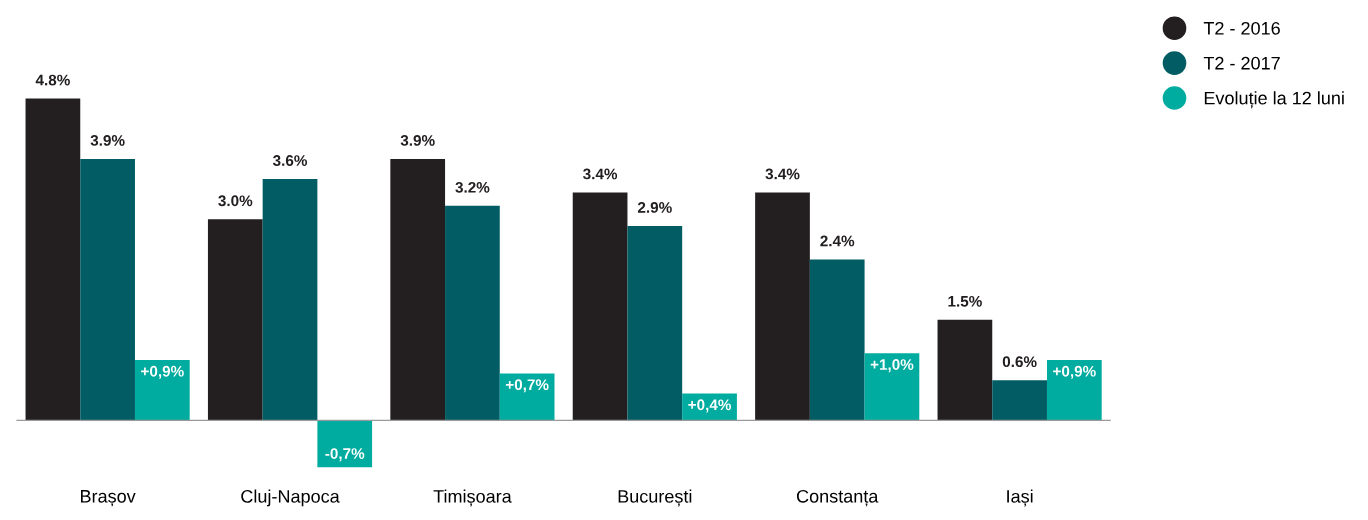  I want to click on data-label: 1.5%, so click(965, 301).